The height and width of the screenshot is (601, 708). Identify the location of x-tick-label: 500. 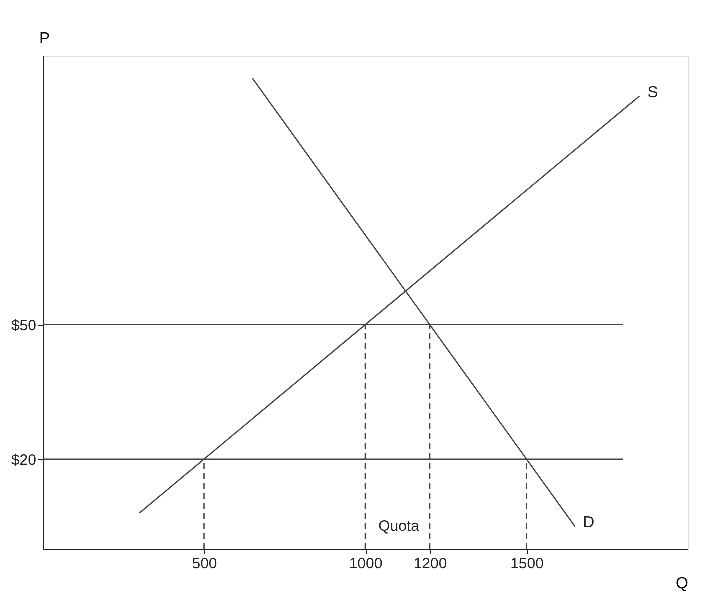
(205, 564).